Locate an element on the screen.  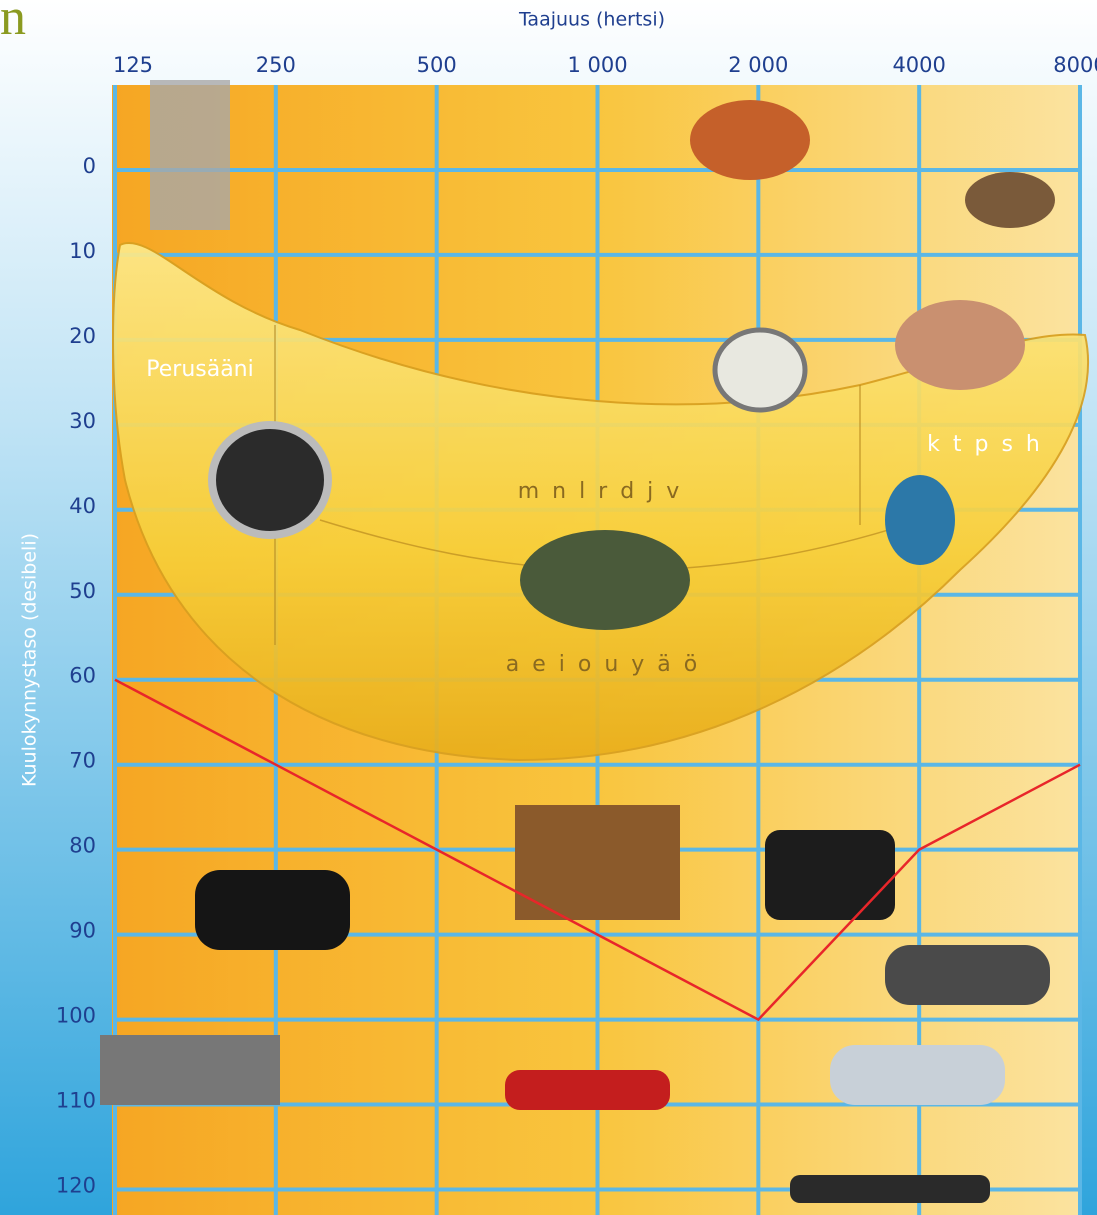
x-axis-title: Taajuus (hertsi) is located at coordinates (591, 20).